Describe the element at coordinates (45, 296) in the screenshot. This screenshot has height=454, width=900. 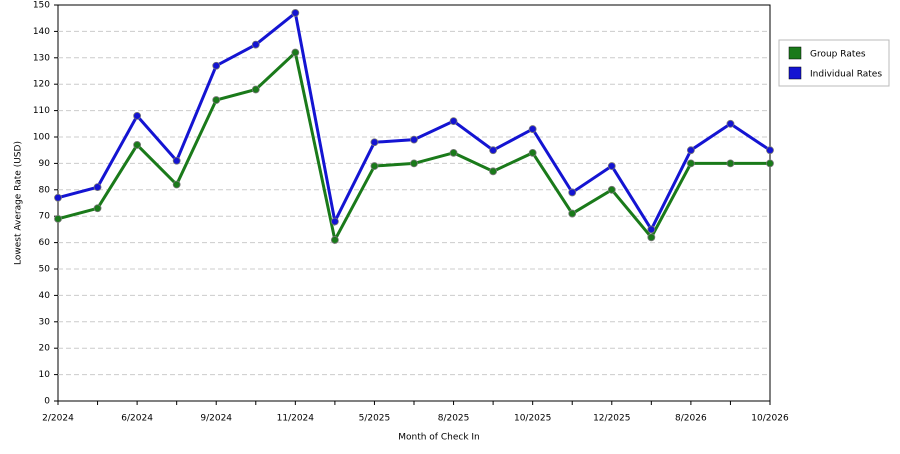
I see `y-tick-label: 40` at that location.